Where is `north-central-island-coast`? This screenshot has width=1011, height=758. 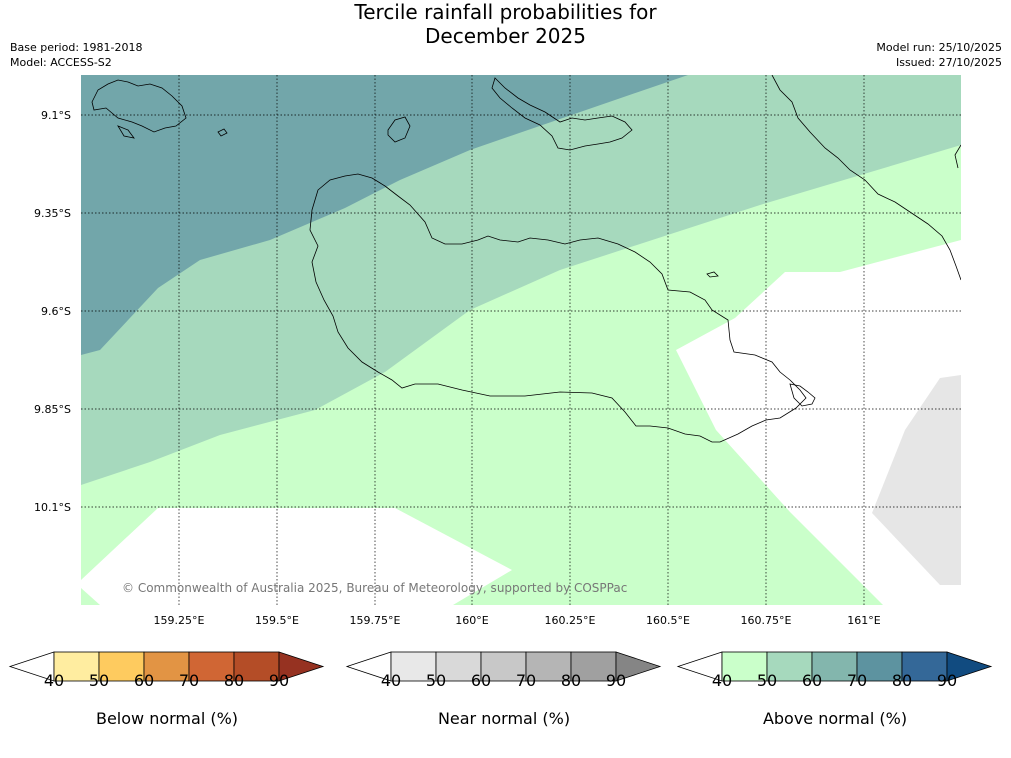
north-central-island-coast is located at coordinates (562, 114).